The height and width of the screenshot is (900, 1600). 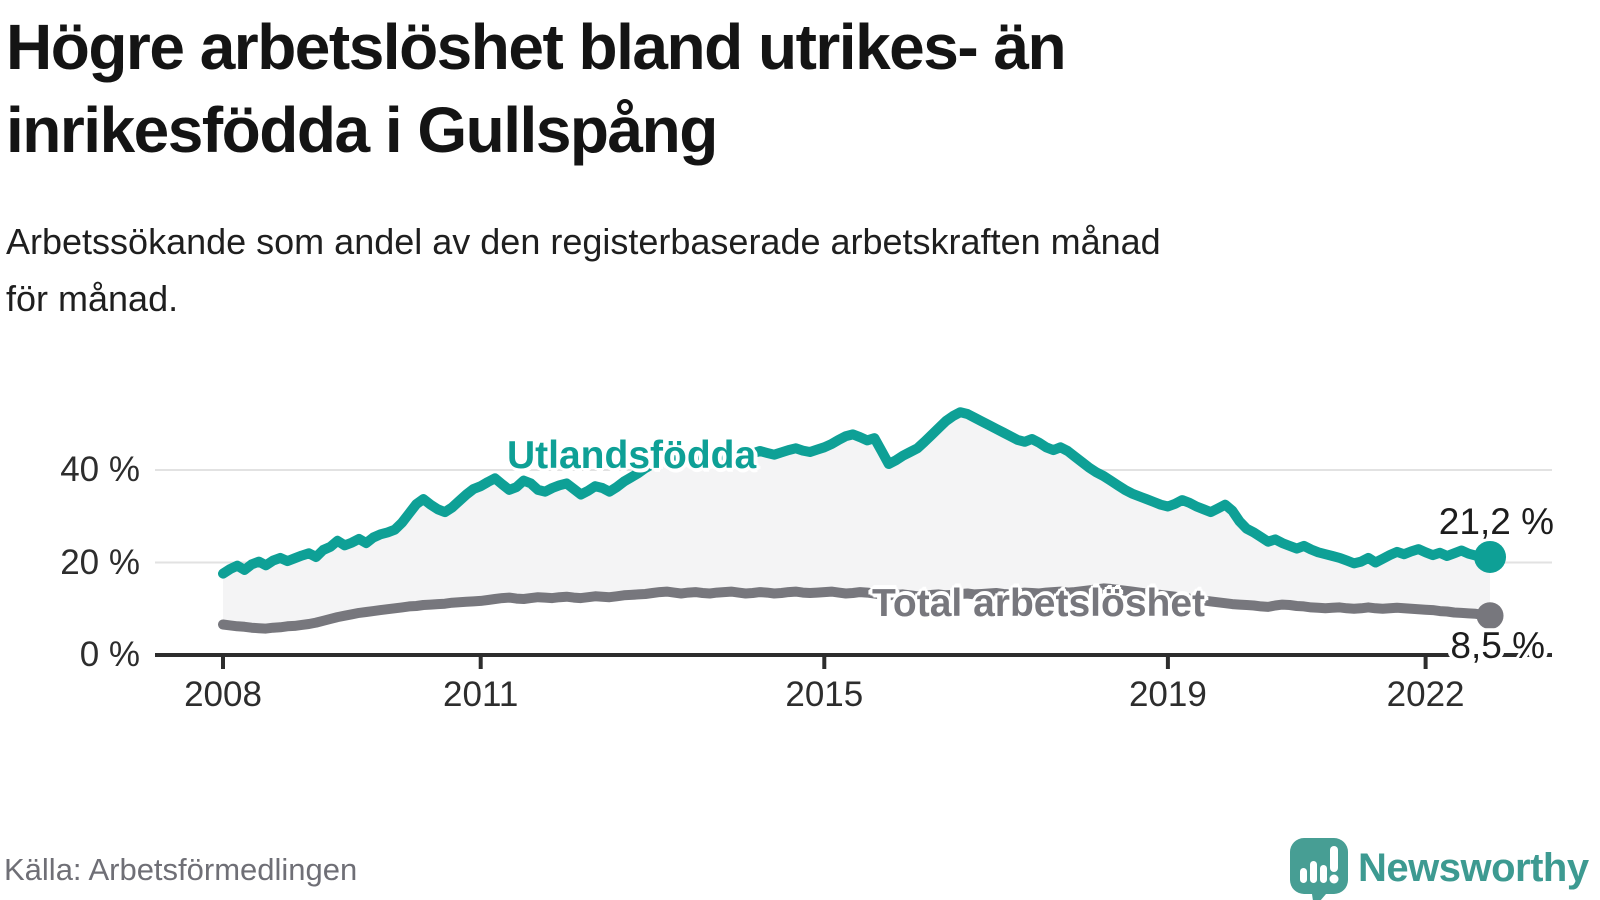 I want to click on series-line-total, so click(x=856, y=608).